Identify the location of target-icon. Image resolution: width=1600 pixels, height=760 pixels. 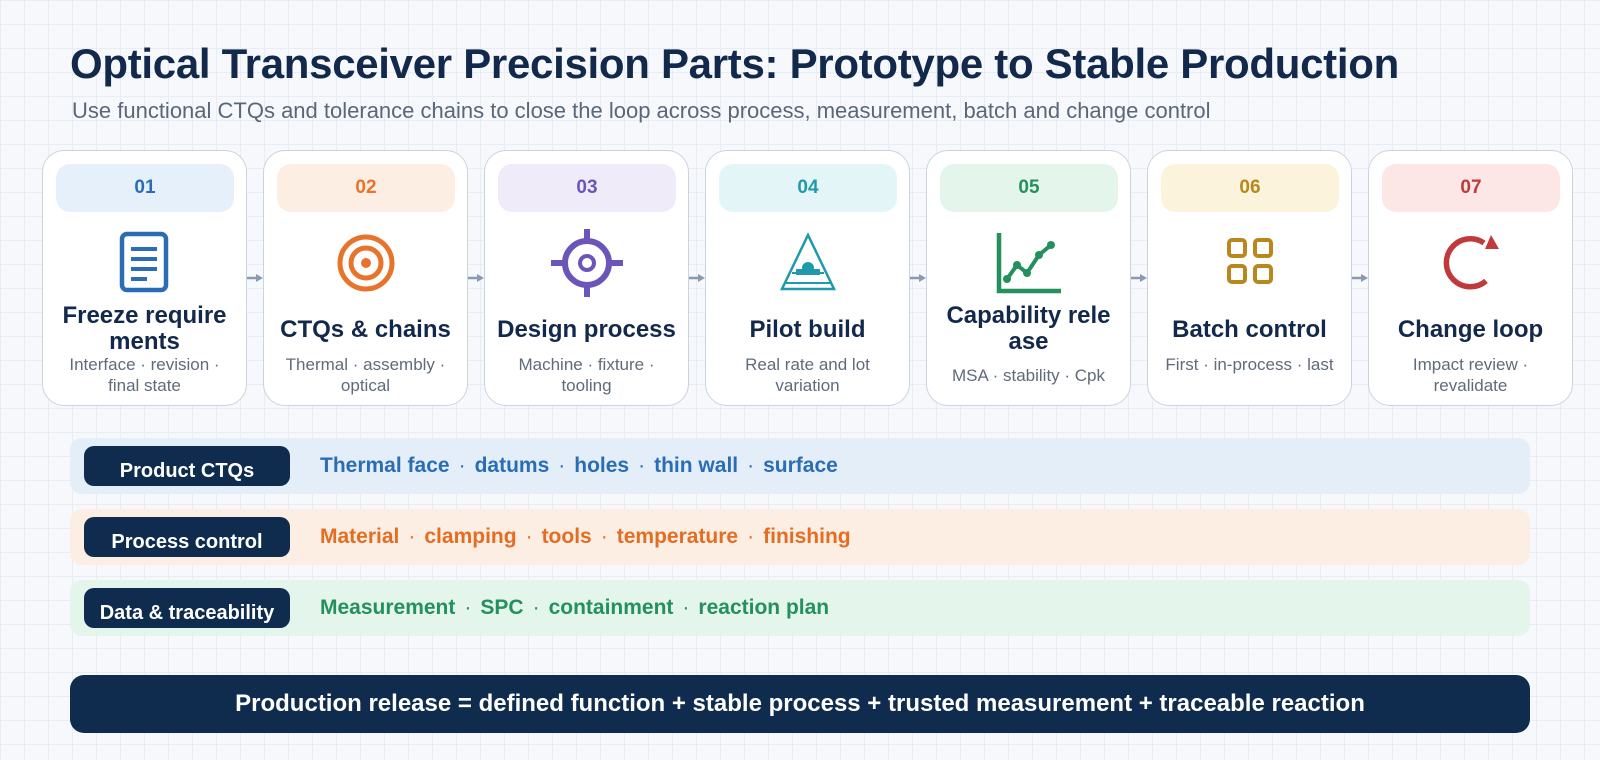
(366, 263).